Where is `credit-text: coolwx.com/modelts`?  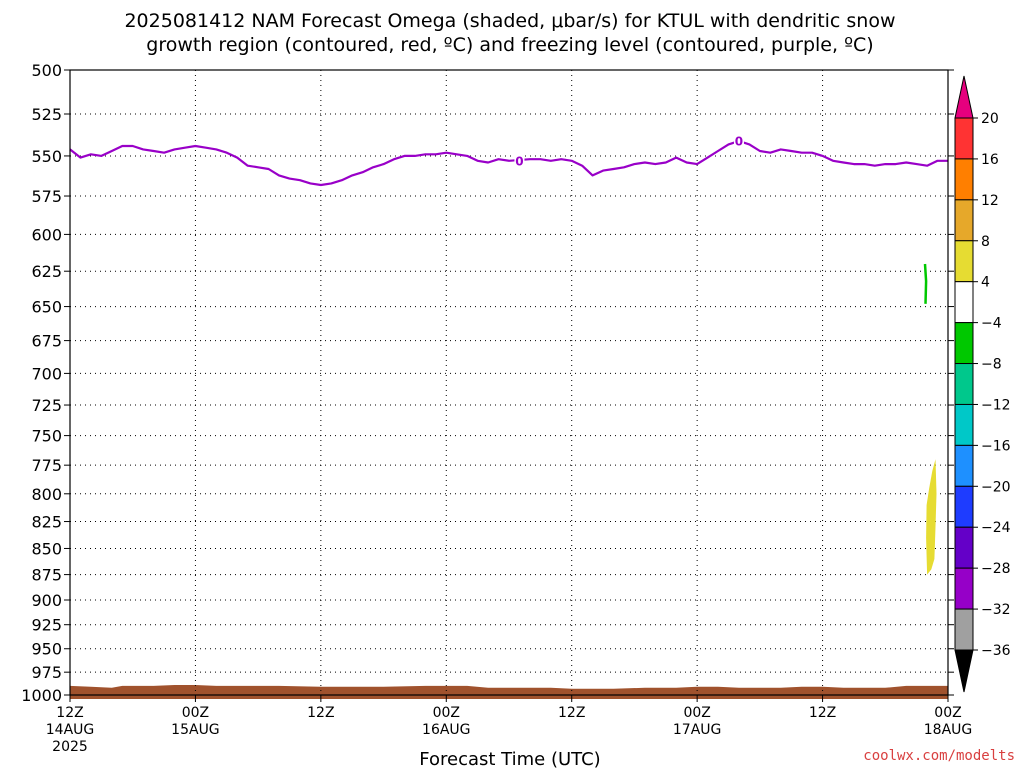 credit-text: coolwx.com/modelts is located at coordinates (939, 756).